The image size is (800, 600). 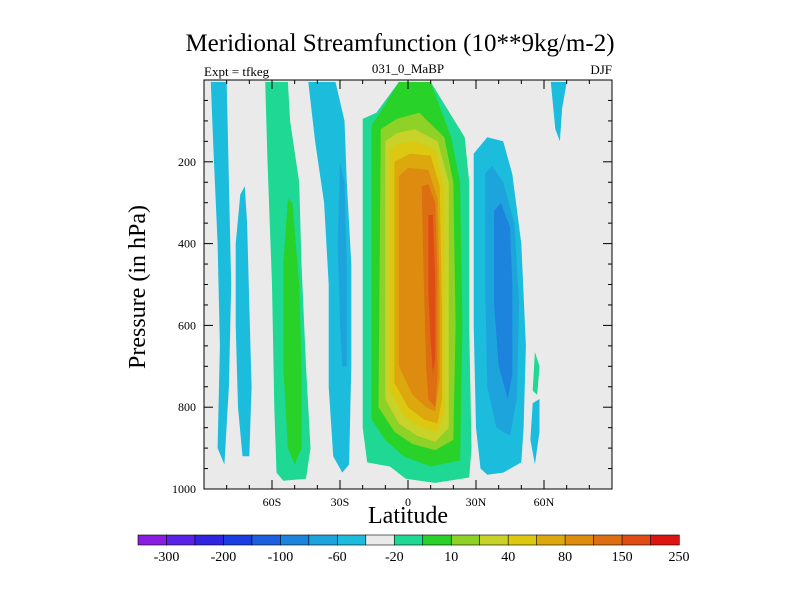 What do you see at coordinates (451, 557) in the screenshot?
I see `colorbar-label: 10` at bounding box center [451, 557].